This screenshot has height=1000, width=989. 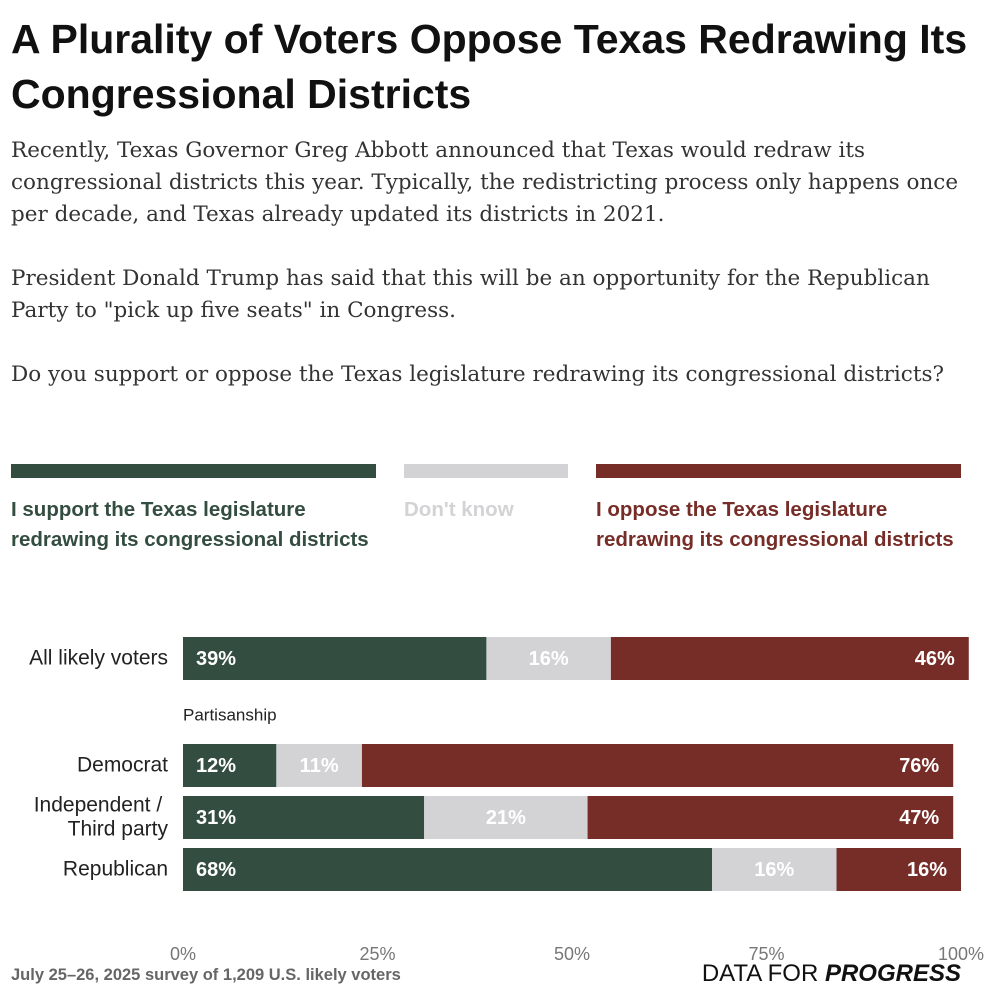 What do you see at coordinates (961, 954) in the screenshot?
I see `x-tick-label: 100%` at bounding box center [961, 954].